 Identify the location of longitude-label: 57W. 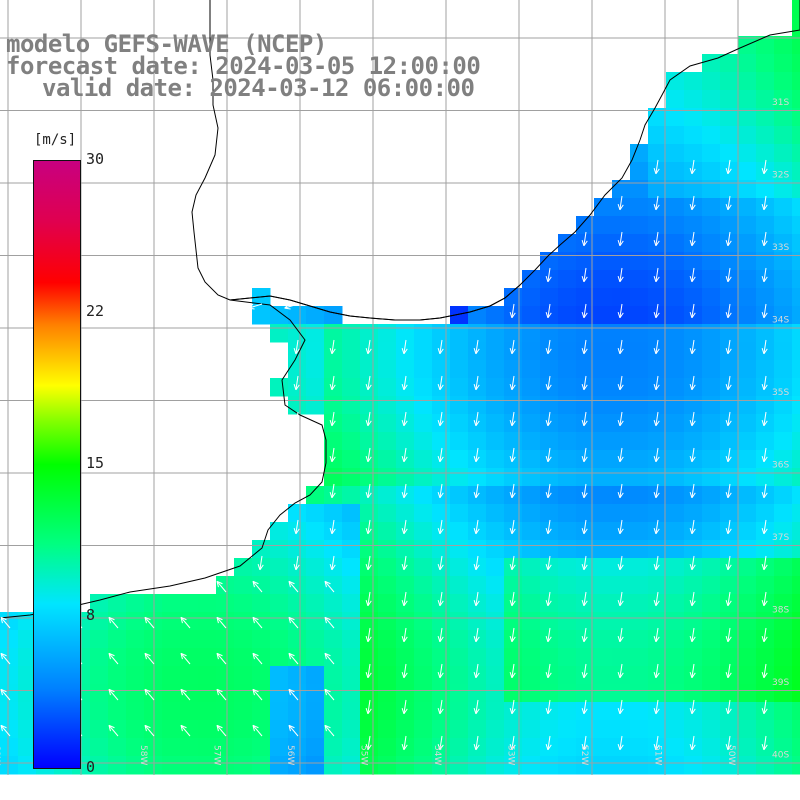
(217, 755).